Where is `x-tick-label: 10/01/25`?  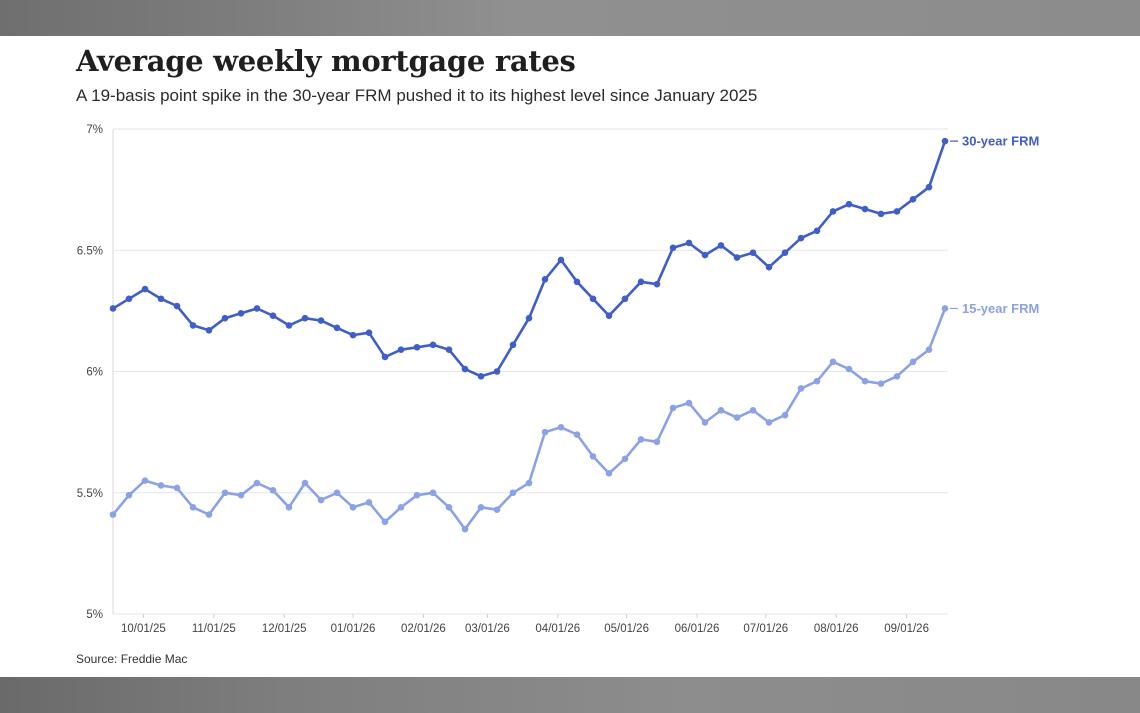
x-tick-label: 10/01/25 is located at coordinates (143, 629).